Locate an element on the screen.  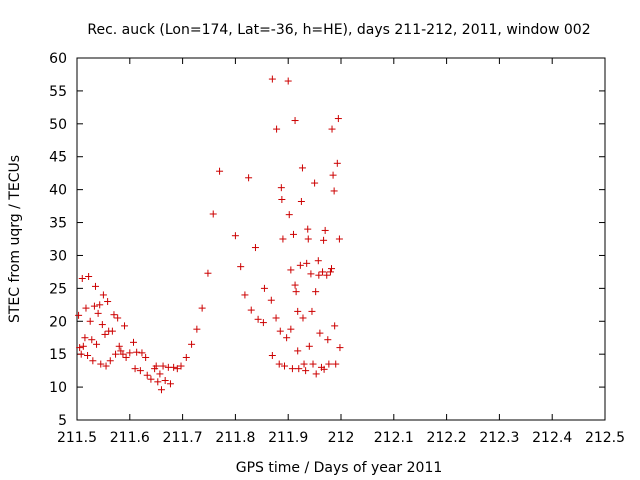
x-tick-label: 211.5 is located at coordinates (77, 438).